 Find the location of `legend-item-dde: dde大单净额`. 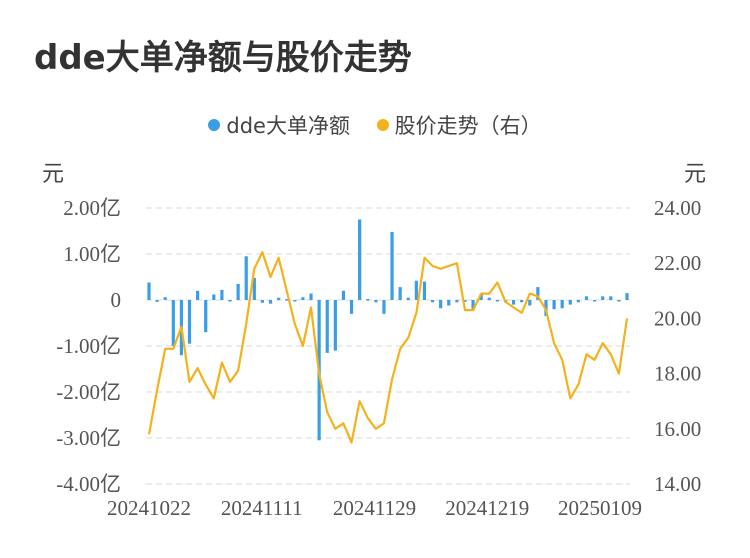

legend-item-dde: dde大单净额 is located at coordinates (279, 125).